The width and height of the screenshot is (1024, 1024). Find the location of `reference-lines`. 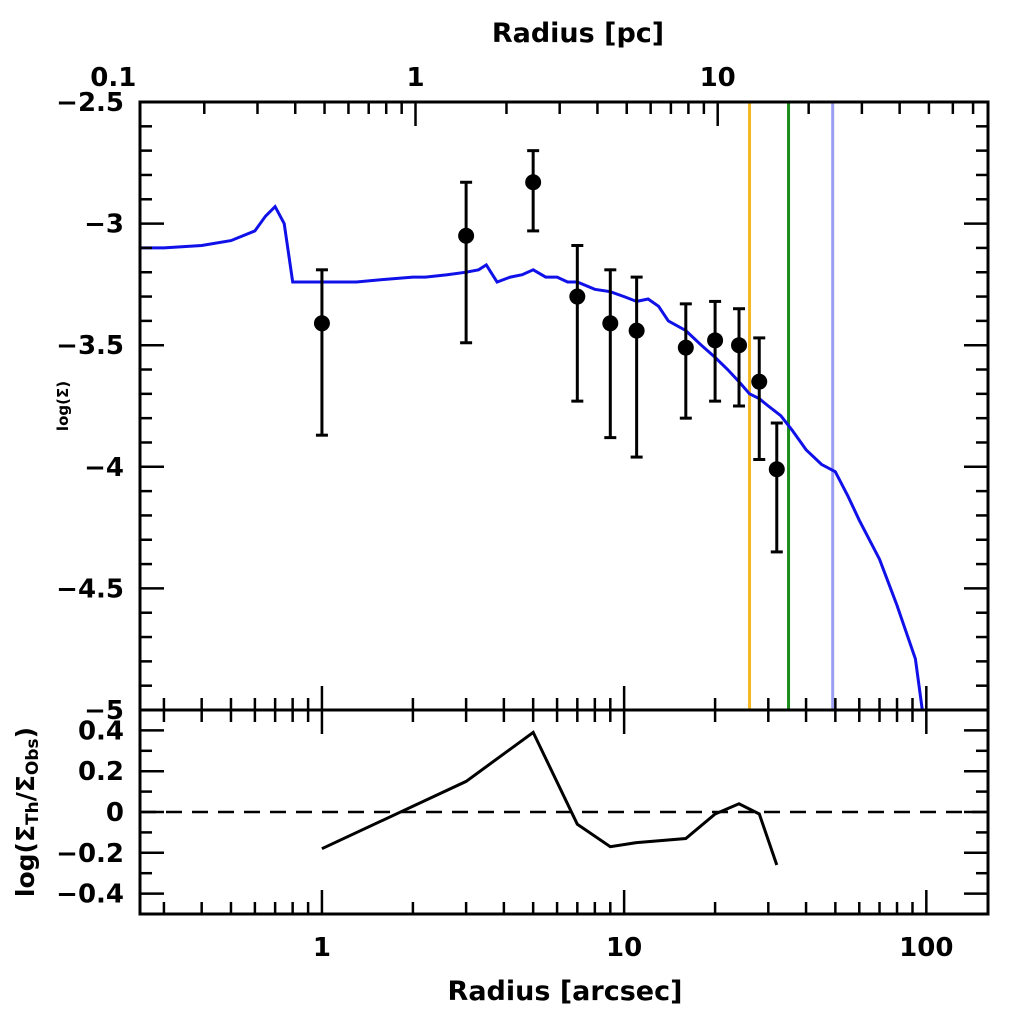

reference-lines is located at coordinates (791, 406).